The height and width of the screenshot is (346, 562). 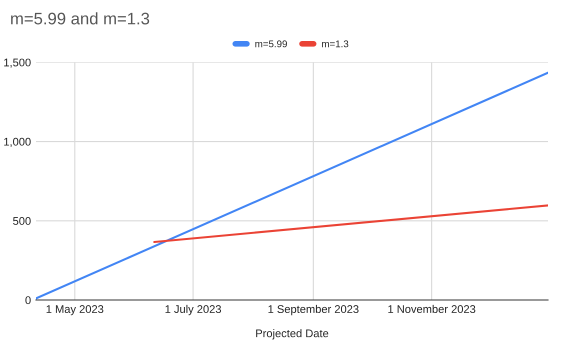 What do you see at coordinates (17, 142) in the screenshot?
I see `y-tick-label: 1,000` at bounding box center [17, 142].